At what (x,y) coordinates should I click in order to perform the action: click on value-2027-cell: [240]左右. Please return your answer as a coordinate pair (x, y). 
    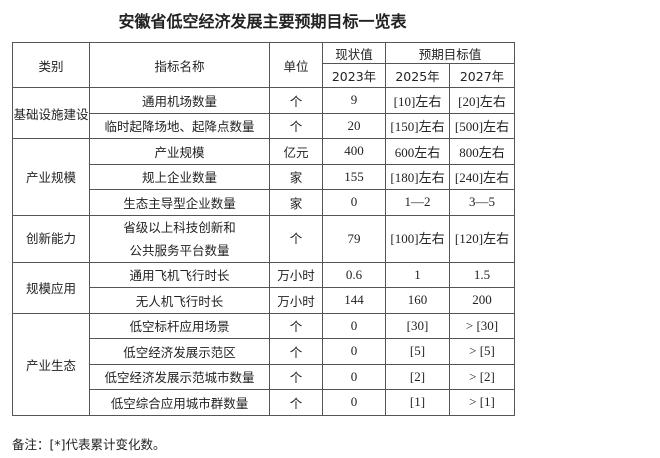
    Looking at the image, I should click on (482, 176).